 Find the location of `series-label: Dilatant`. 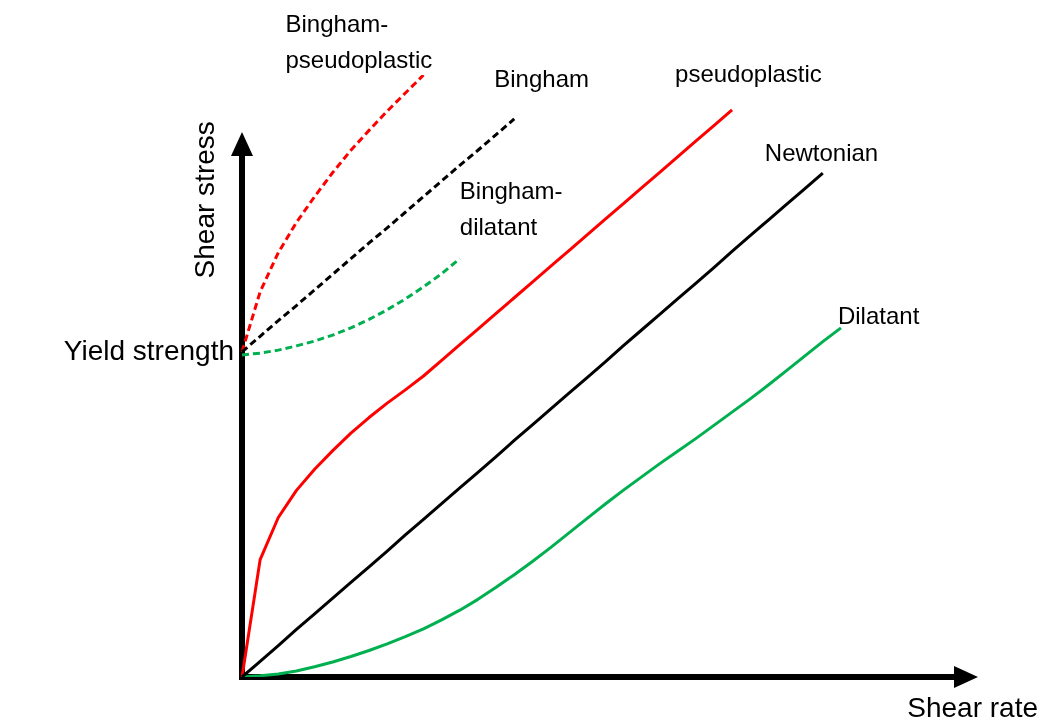

series-label: Dilatant is located at coordinates (878, 315).